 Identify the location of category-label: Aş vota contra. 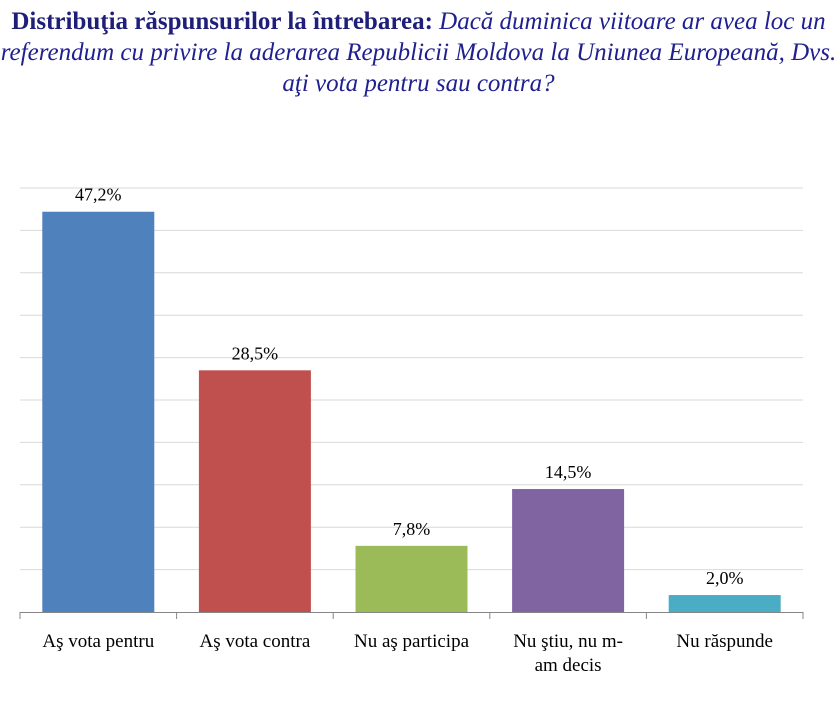
(254, 641).